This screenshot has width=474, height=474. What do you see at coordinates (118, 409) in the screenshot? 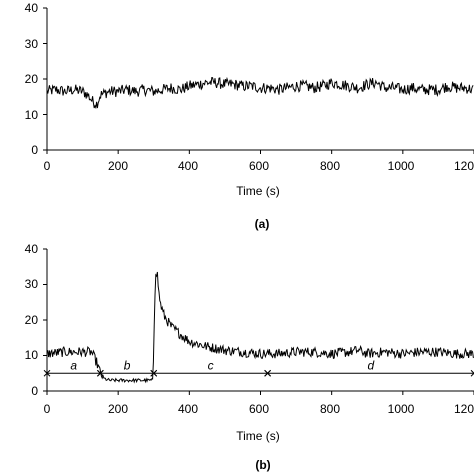
I see `panel-b-x-tick-label-200: 200` at bounding box center [118, 409].